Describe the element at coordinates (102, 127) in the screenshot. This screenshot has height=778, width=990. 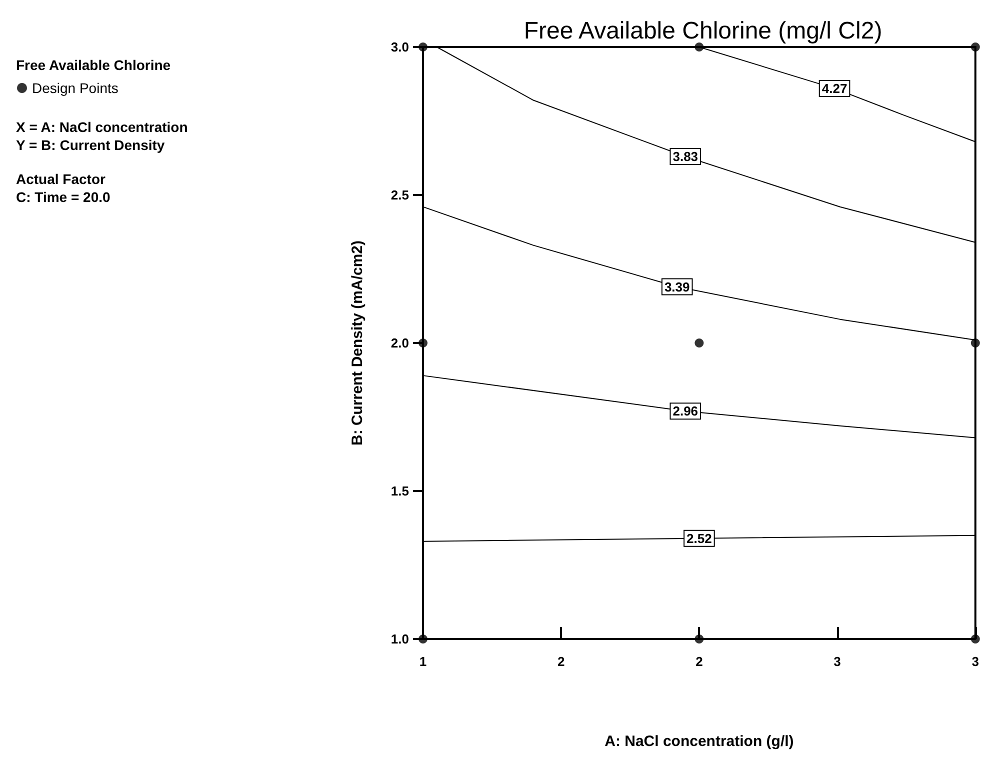
I see `text: X = A: NaCl concentration` at that location.